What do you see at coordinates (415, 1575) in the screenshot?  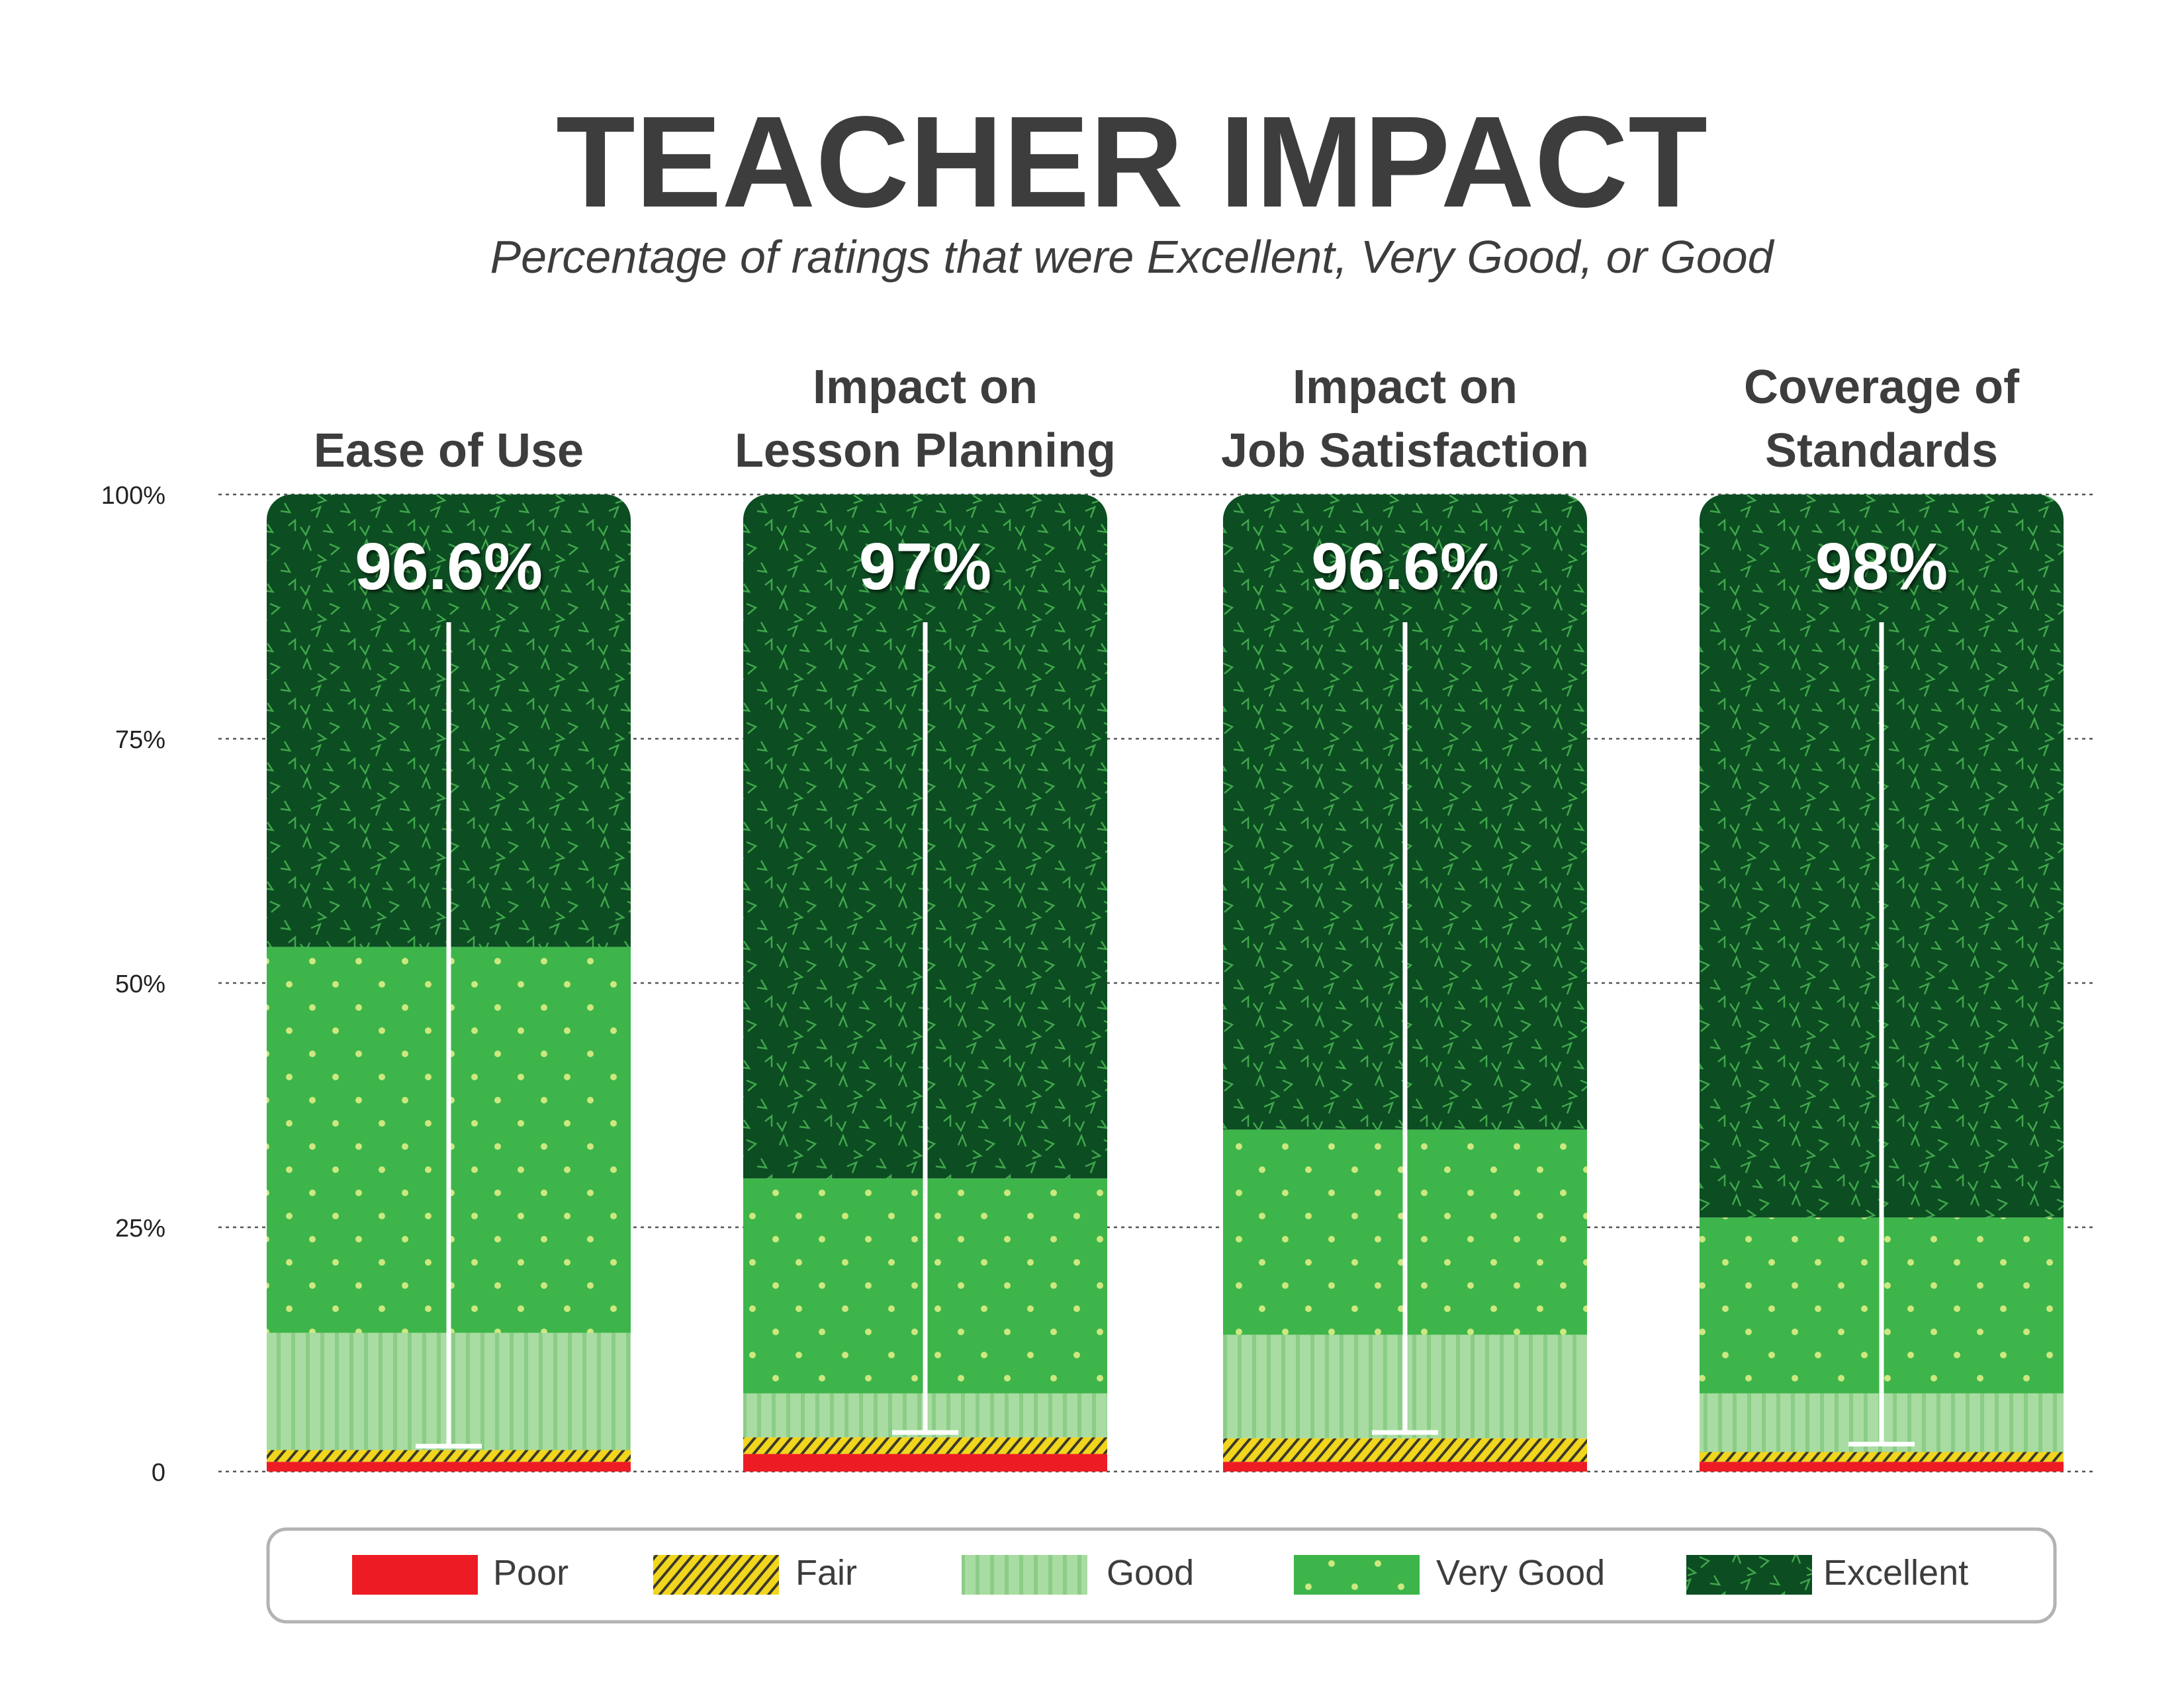 I see `legend-swatch-poor` at bounding box center [415, 1575].